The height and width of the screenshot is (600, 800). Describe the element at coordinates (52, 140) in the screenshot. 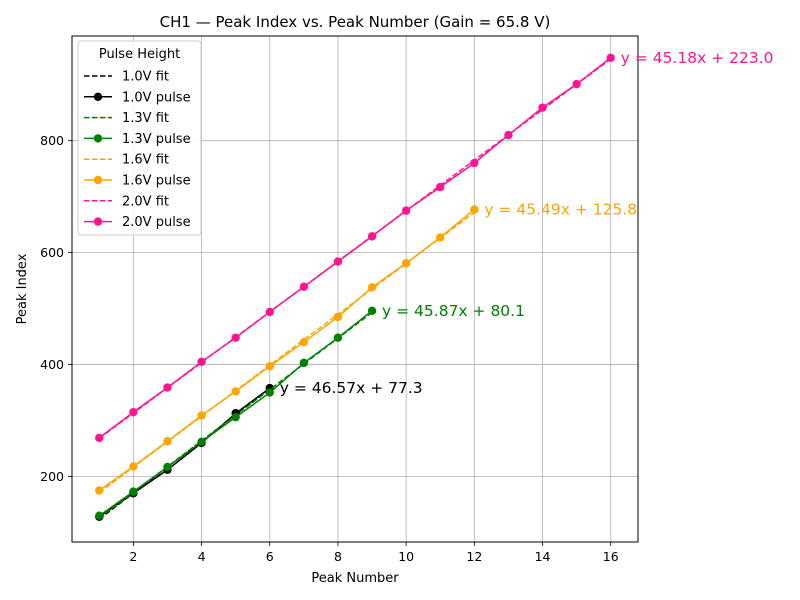

I see `y-tick-label: 800` at that location.